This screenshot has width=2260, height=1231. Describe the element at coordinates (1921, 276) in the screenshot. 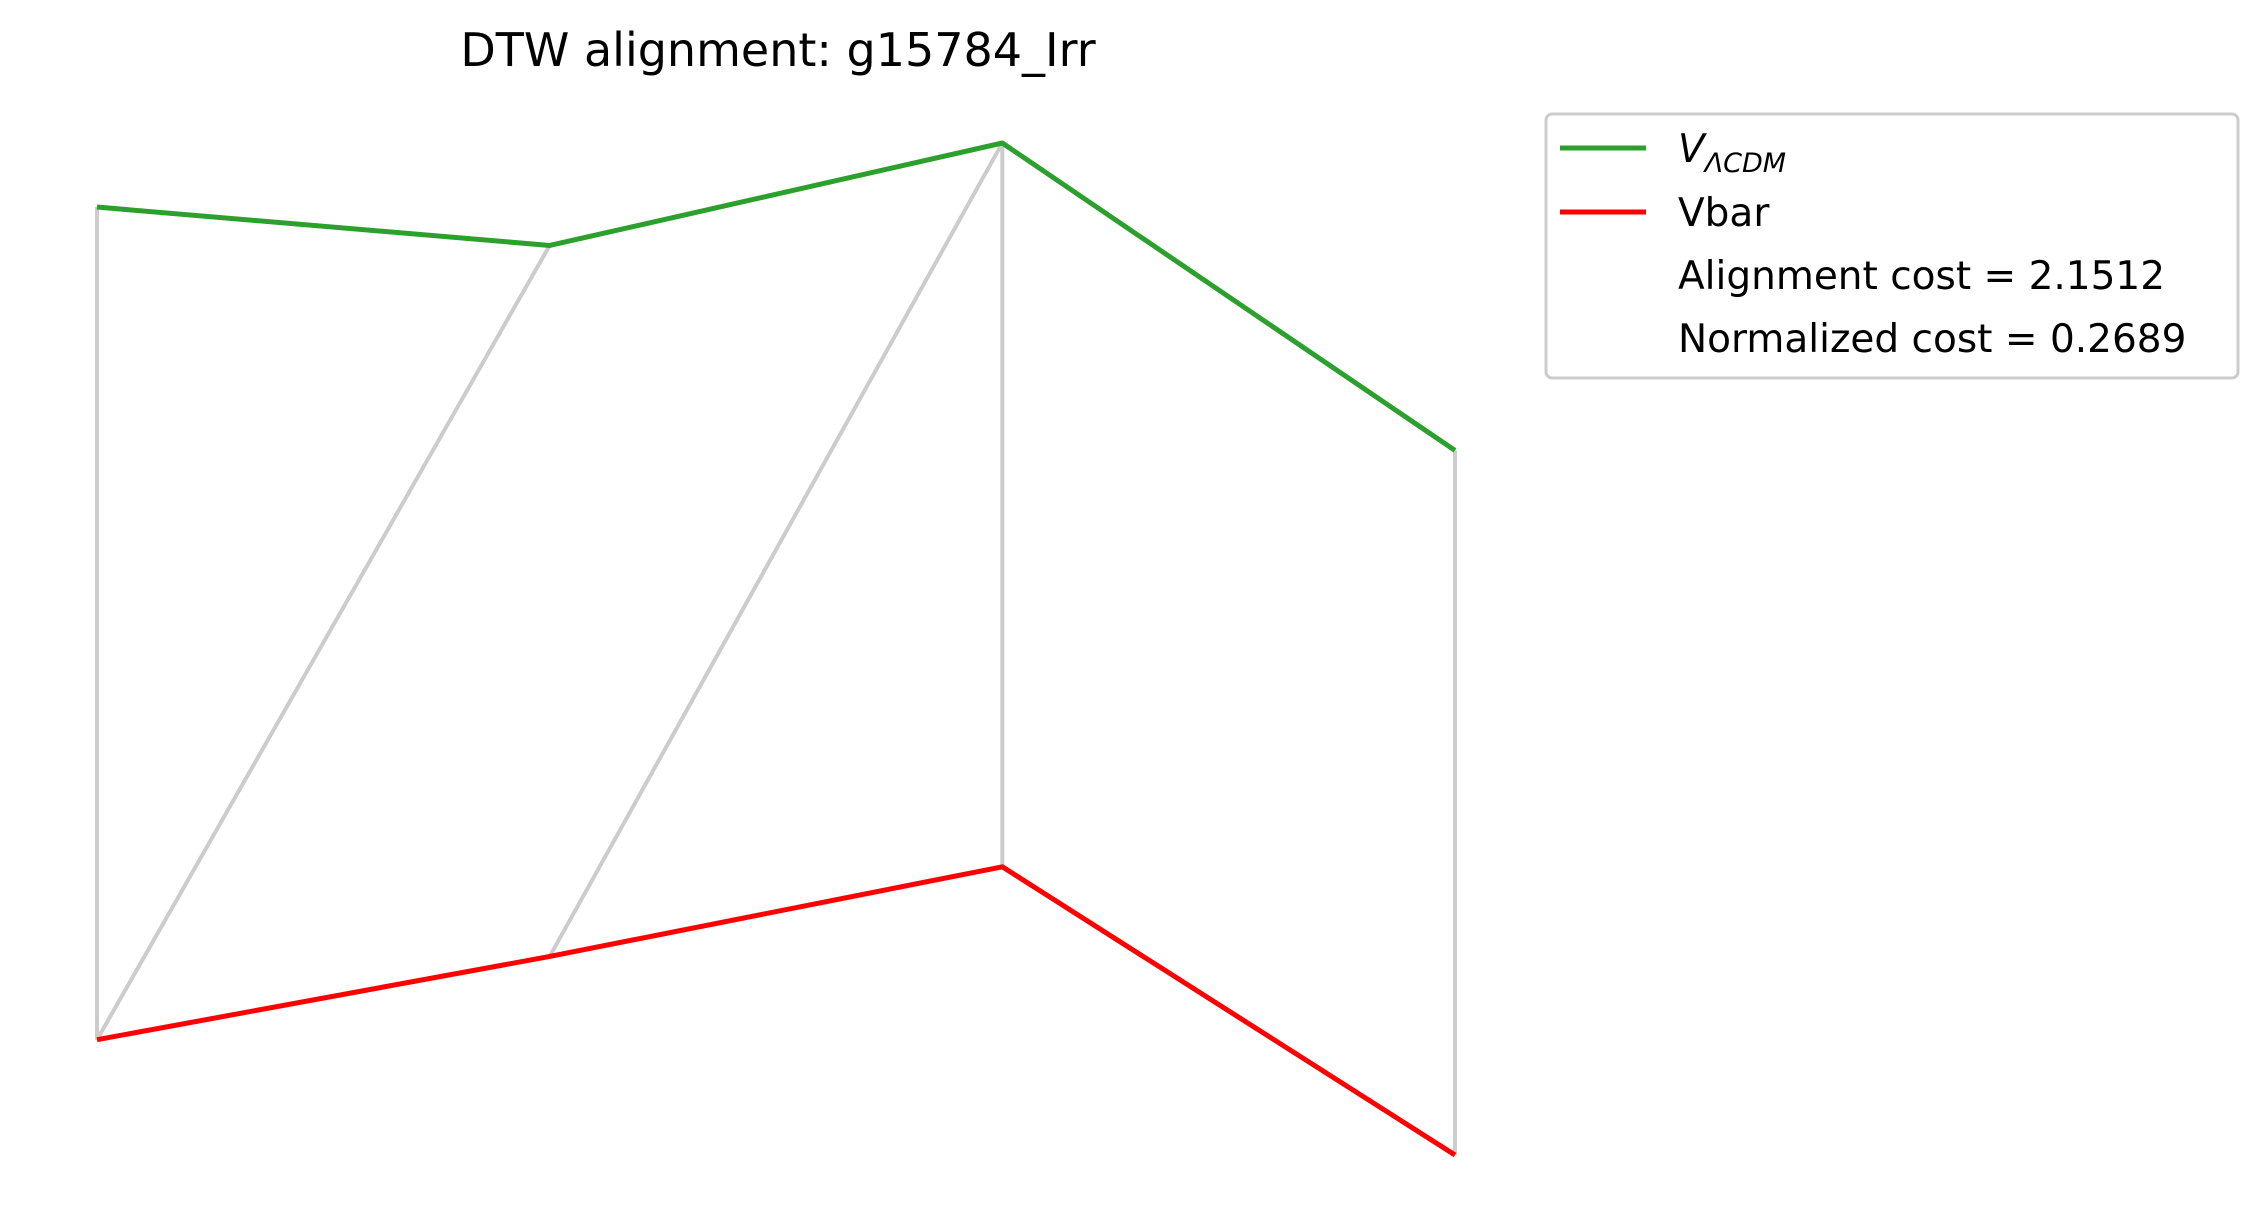

I see `legend-alignment-cost: Alignment cost = 2.1512` at that location.